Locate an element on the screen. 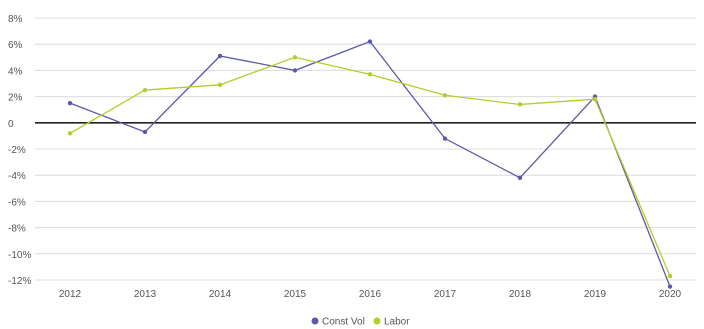  x-tick-label: 2020 is located at coordinates (670, 294).